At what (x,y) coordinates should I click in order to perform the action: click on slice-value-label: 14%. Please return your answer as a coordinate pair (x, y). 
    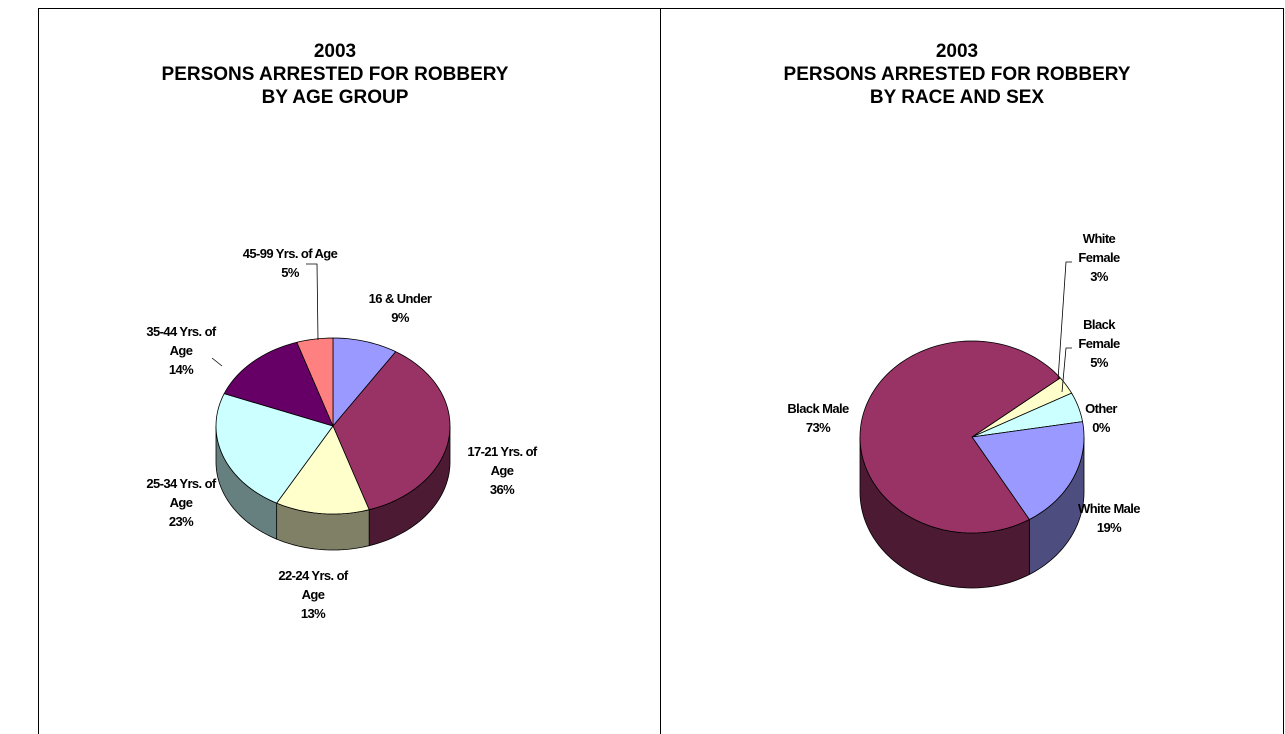
    Looking at the image, I should click on (181, 369).